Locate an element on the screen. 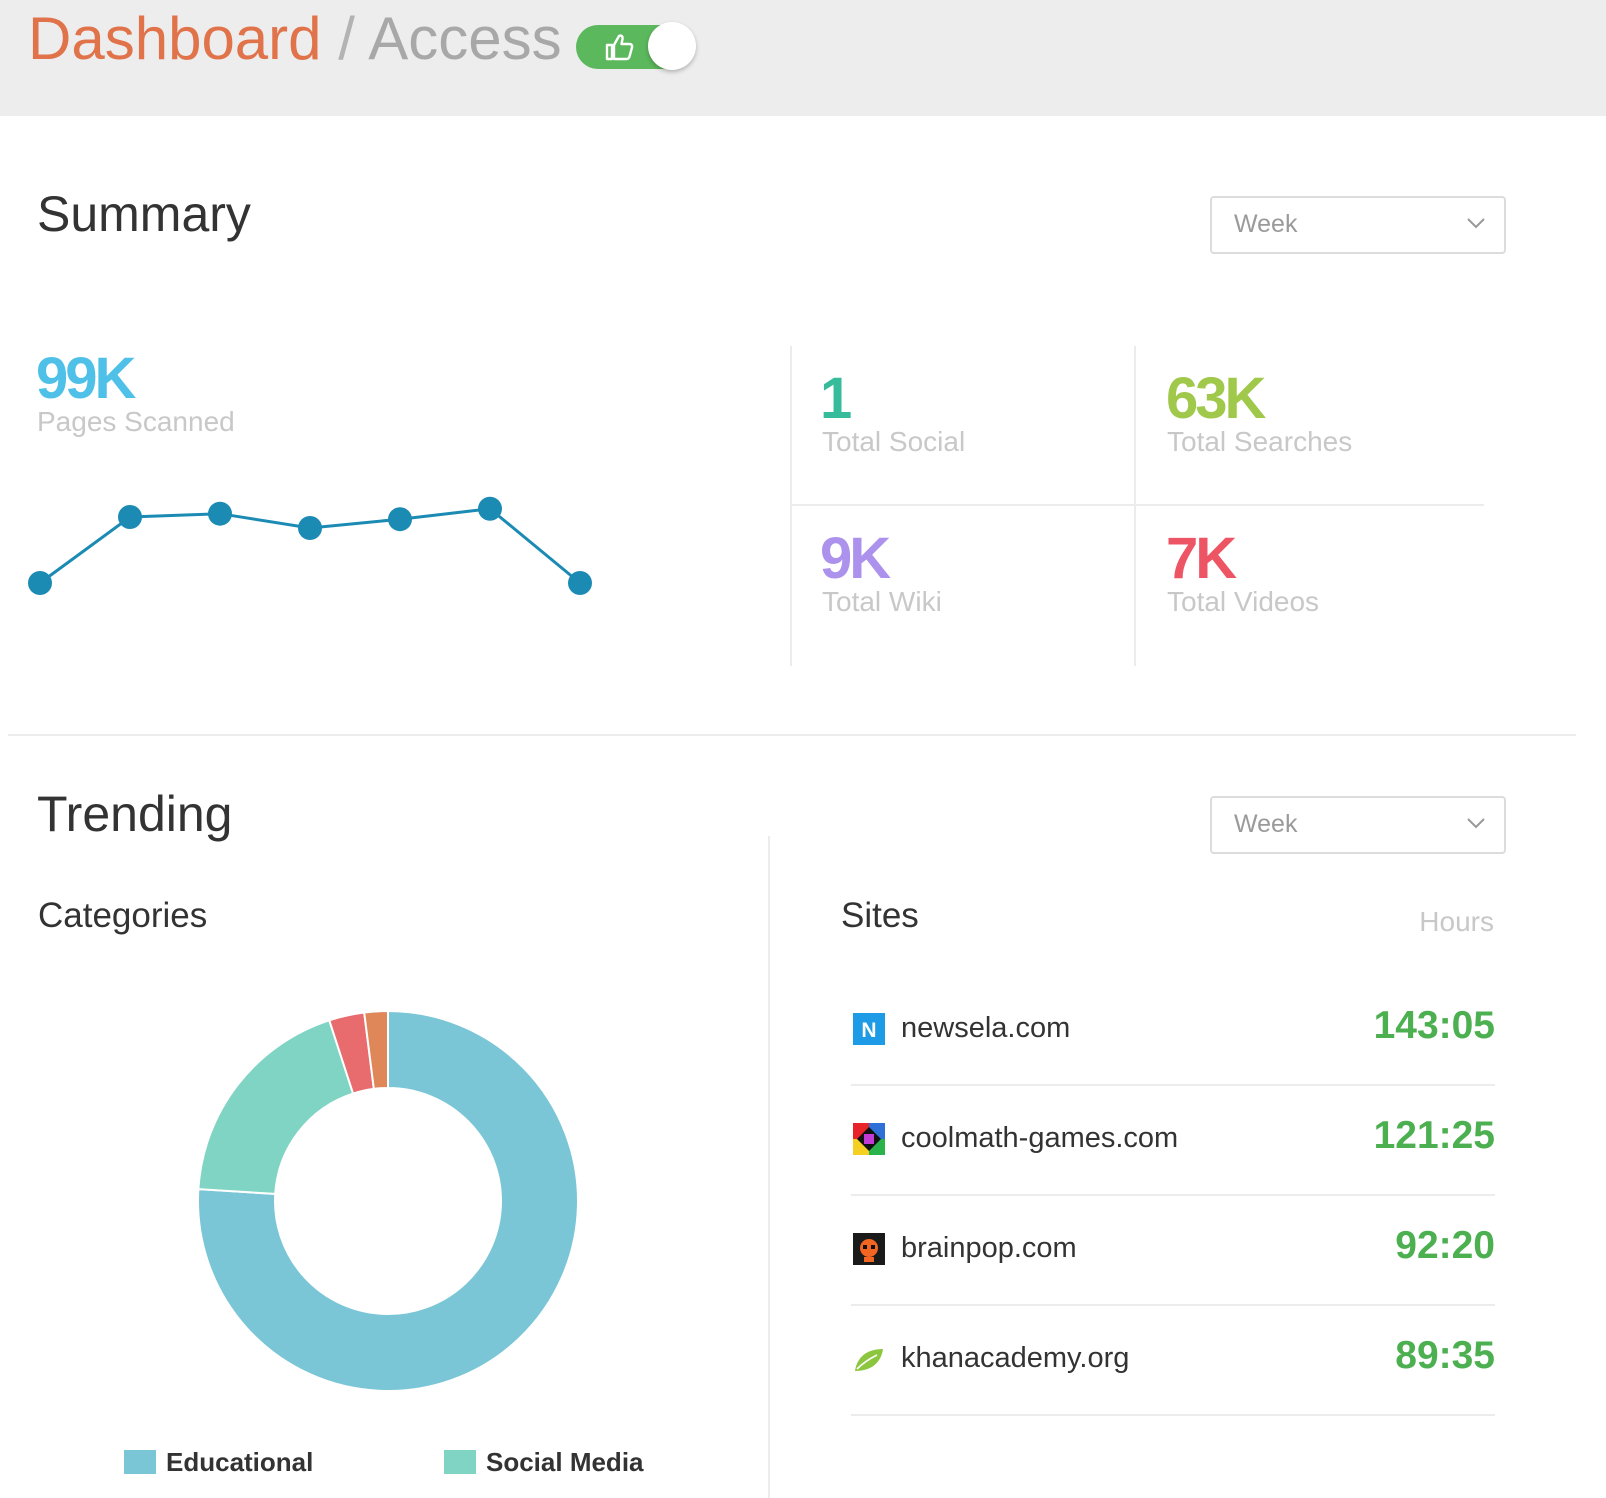  site-hours: 143:05 is located at coordinates (1434, 1025).